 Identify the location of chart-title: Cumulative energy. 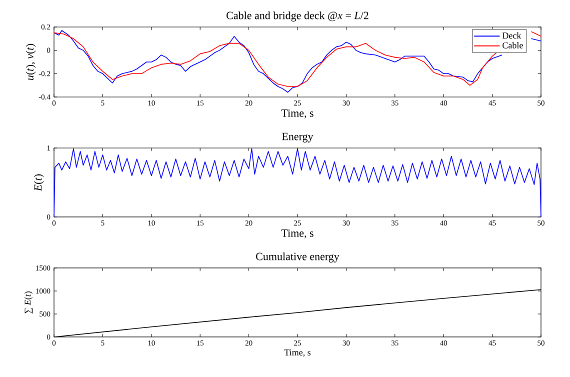
(298, 257).